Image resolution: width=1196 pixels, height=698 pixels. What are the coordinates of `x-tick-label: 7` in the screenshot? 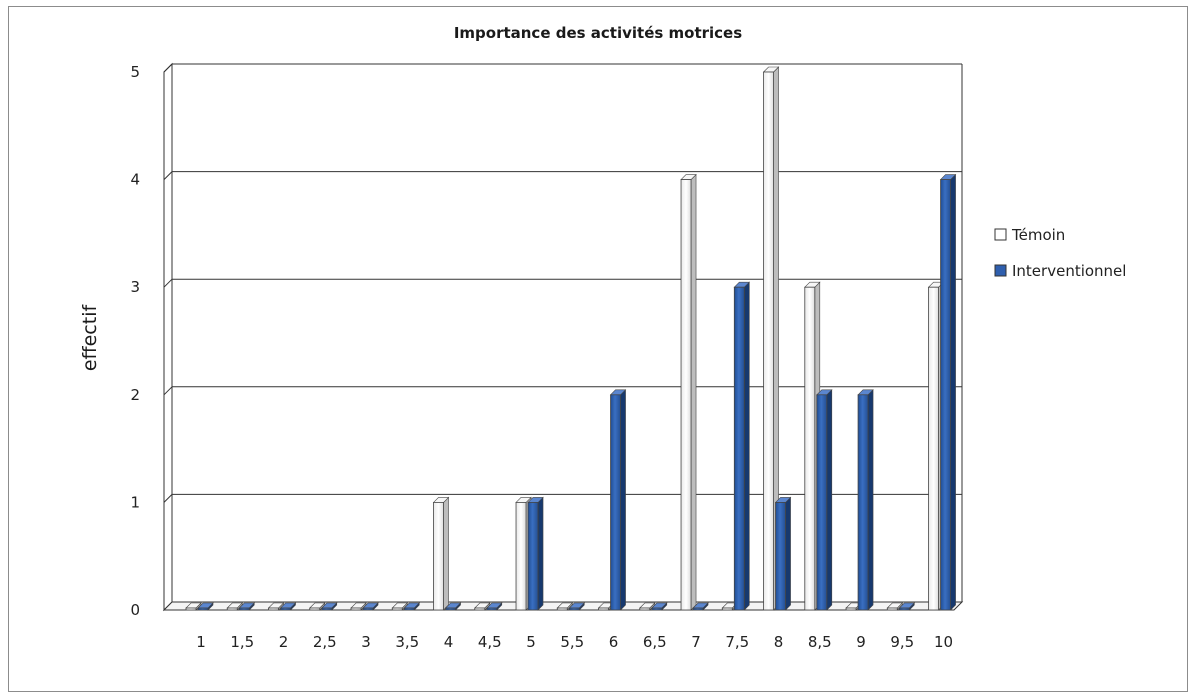 It's located at (696, 642).